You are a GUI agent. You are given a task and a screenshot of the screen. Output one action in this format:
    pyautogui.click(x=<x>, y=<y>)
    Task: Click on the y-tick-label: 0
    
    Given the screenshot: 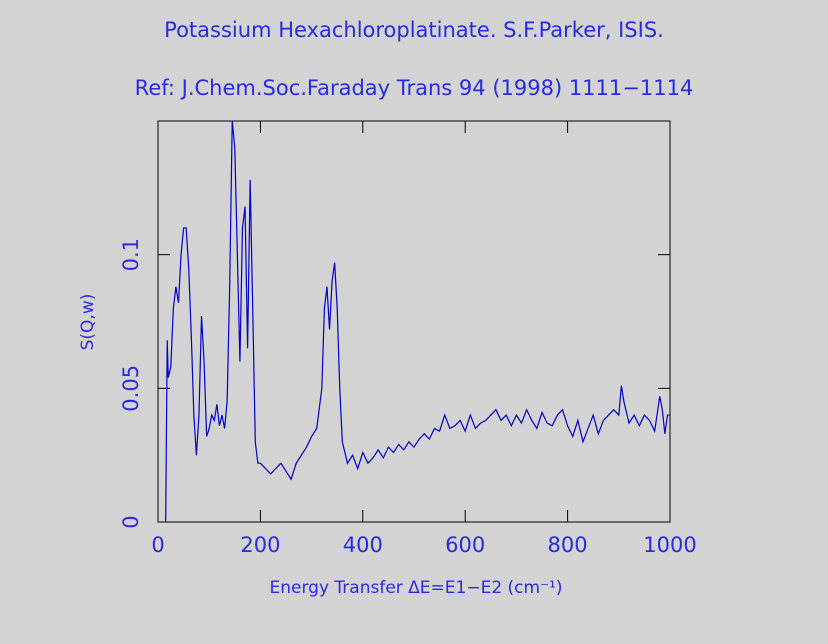 What is the action you would take?
    pyautogui.click(x=131, y=521)
    